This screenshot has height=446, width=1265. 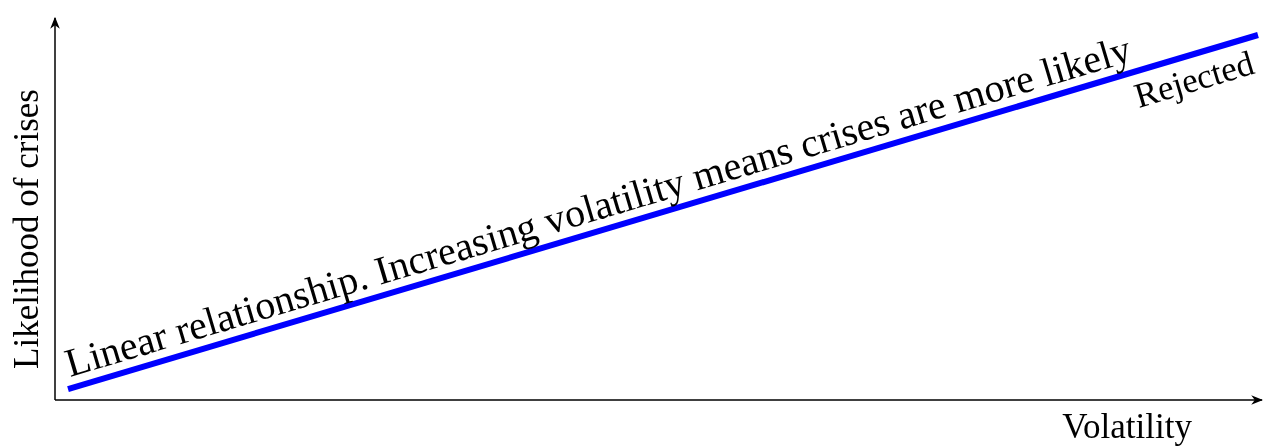 What do you see at coordinates (1194, 79) in the screenshot?
I see `annotation: Rejected` at bounding box center [1194, 79].